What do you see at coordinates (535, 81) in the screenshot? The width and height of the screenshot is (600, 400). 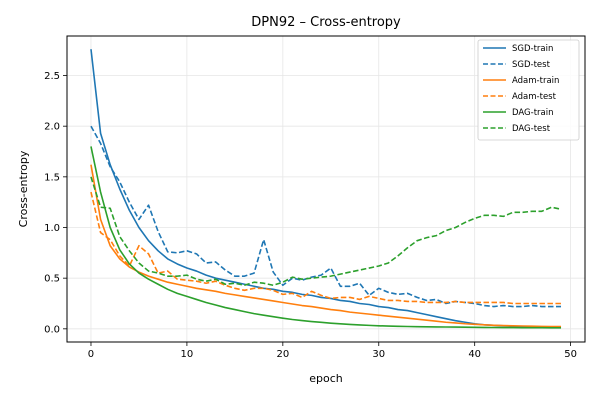 I see `legend-label: Adam-train` at bounding box center [535, 81].